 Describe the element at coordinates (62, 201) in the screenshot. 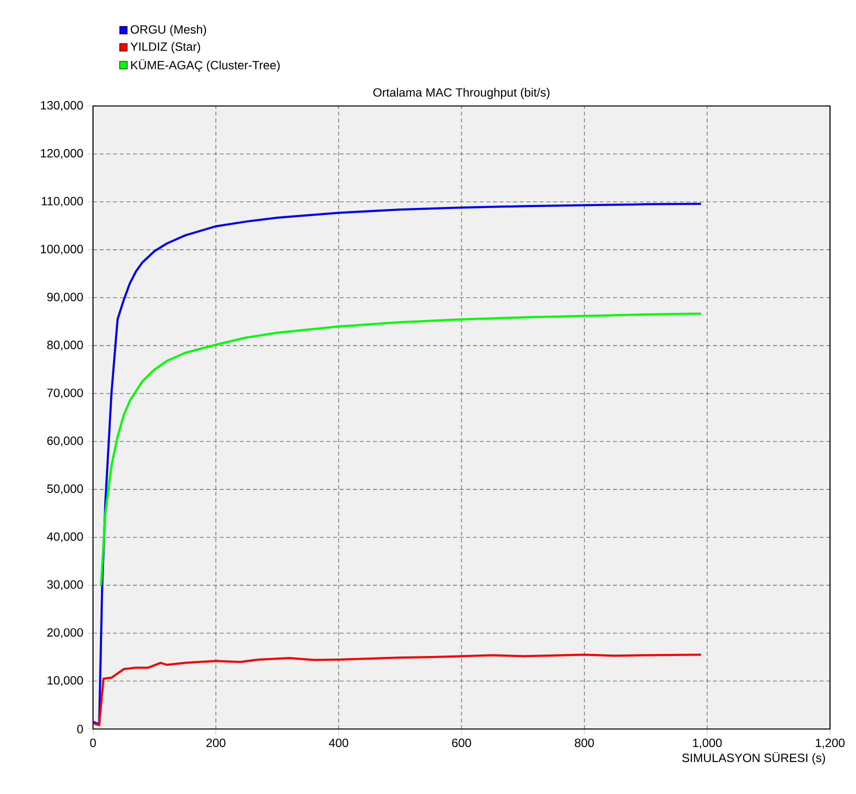

I see `y-tick-label: 110,000` at that location.